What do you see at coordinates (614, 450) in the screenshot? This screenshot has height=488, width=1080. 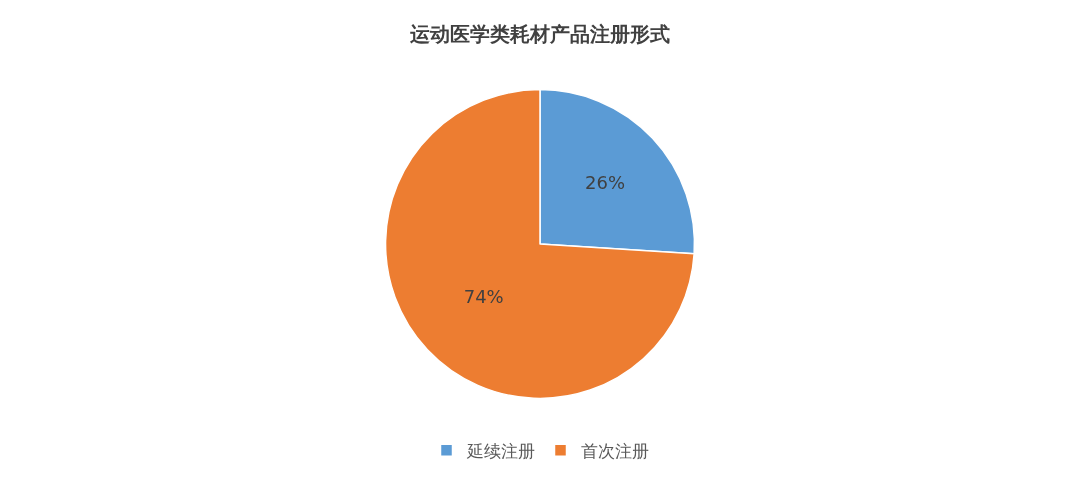 I see `legend-label: 首次注册` at bounding box center [614, 450].